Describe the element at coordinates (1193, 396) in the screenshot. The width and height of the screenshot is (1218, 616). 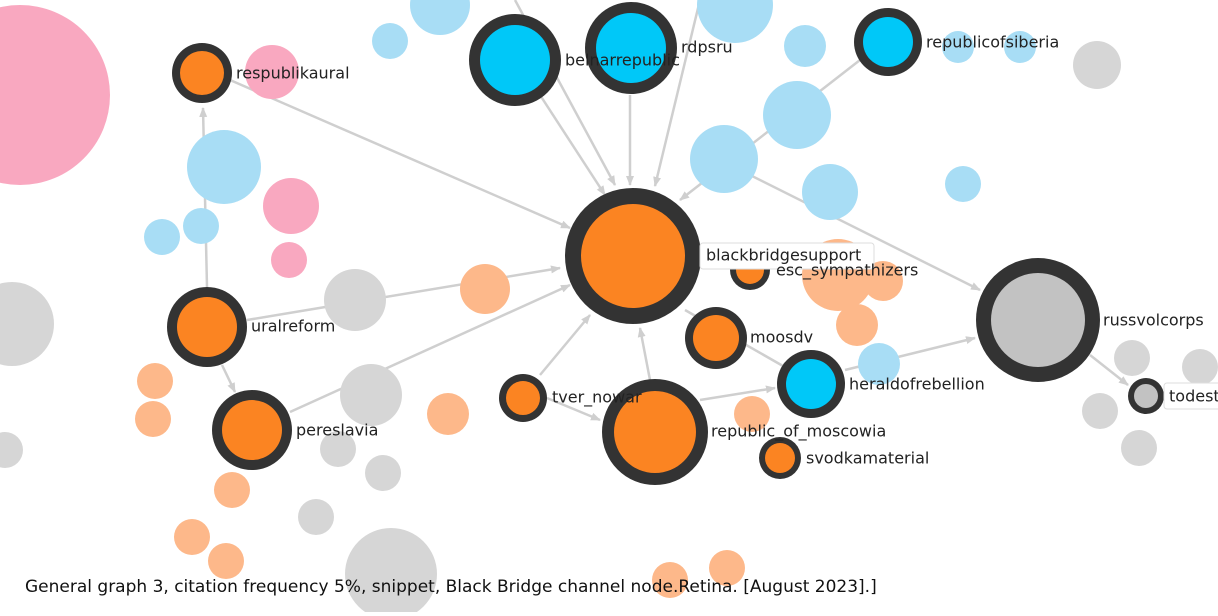
I see `node-label: todest` at that location.